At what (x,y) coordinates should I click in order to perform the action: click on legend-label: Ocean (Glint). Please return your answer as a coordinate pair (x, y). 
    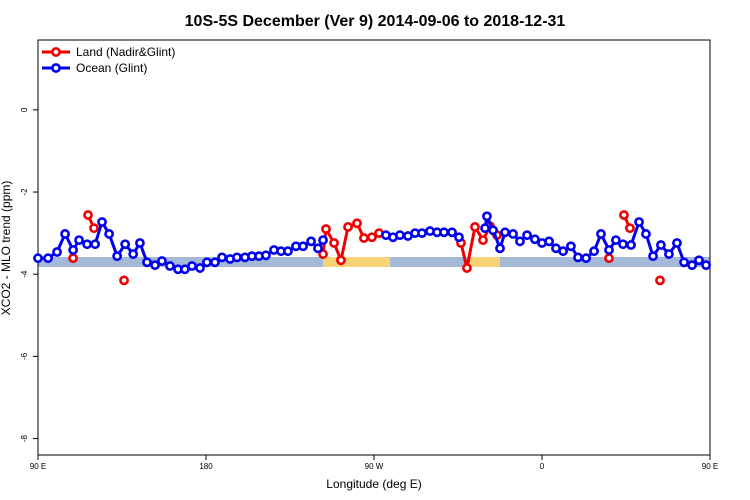
    Looking at the image, I should click on (111, 68).